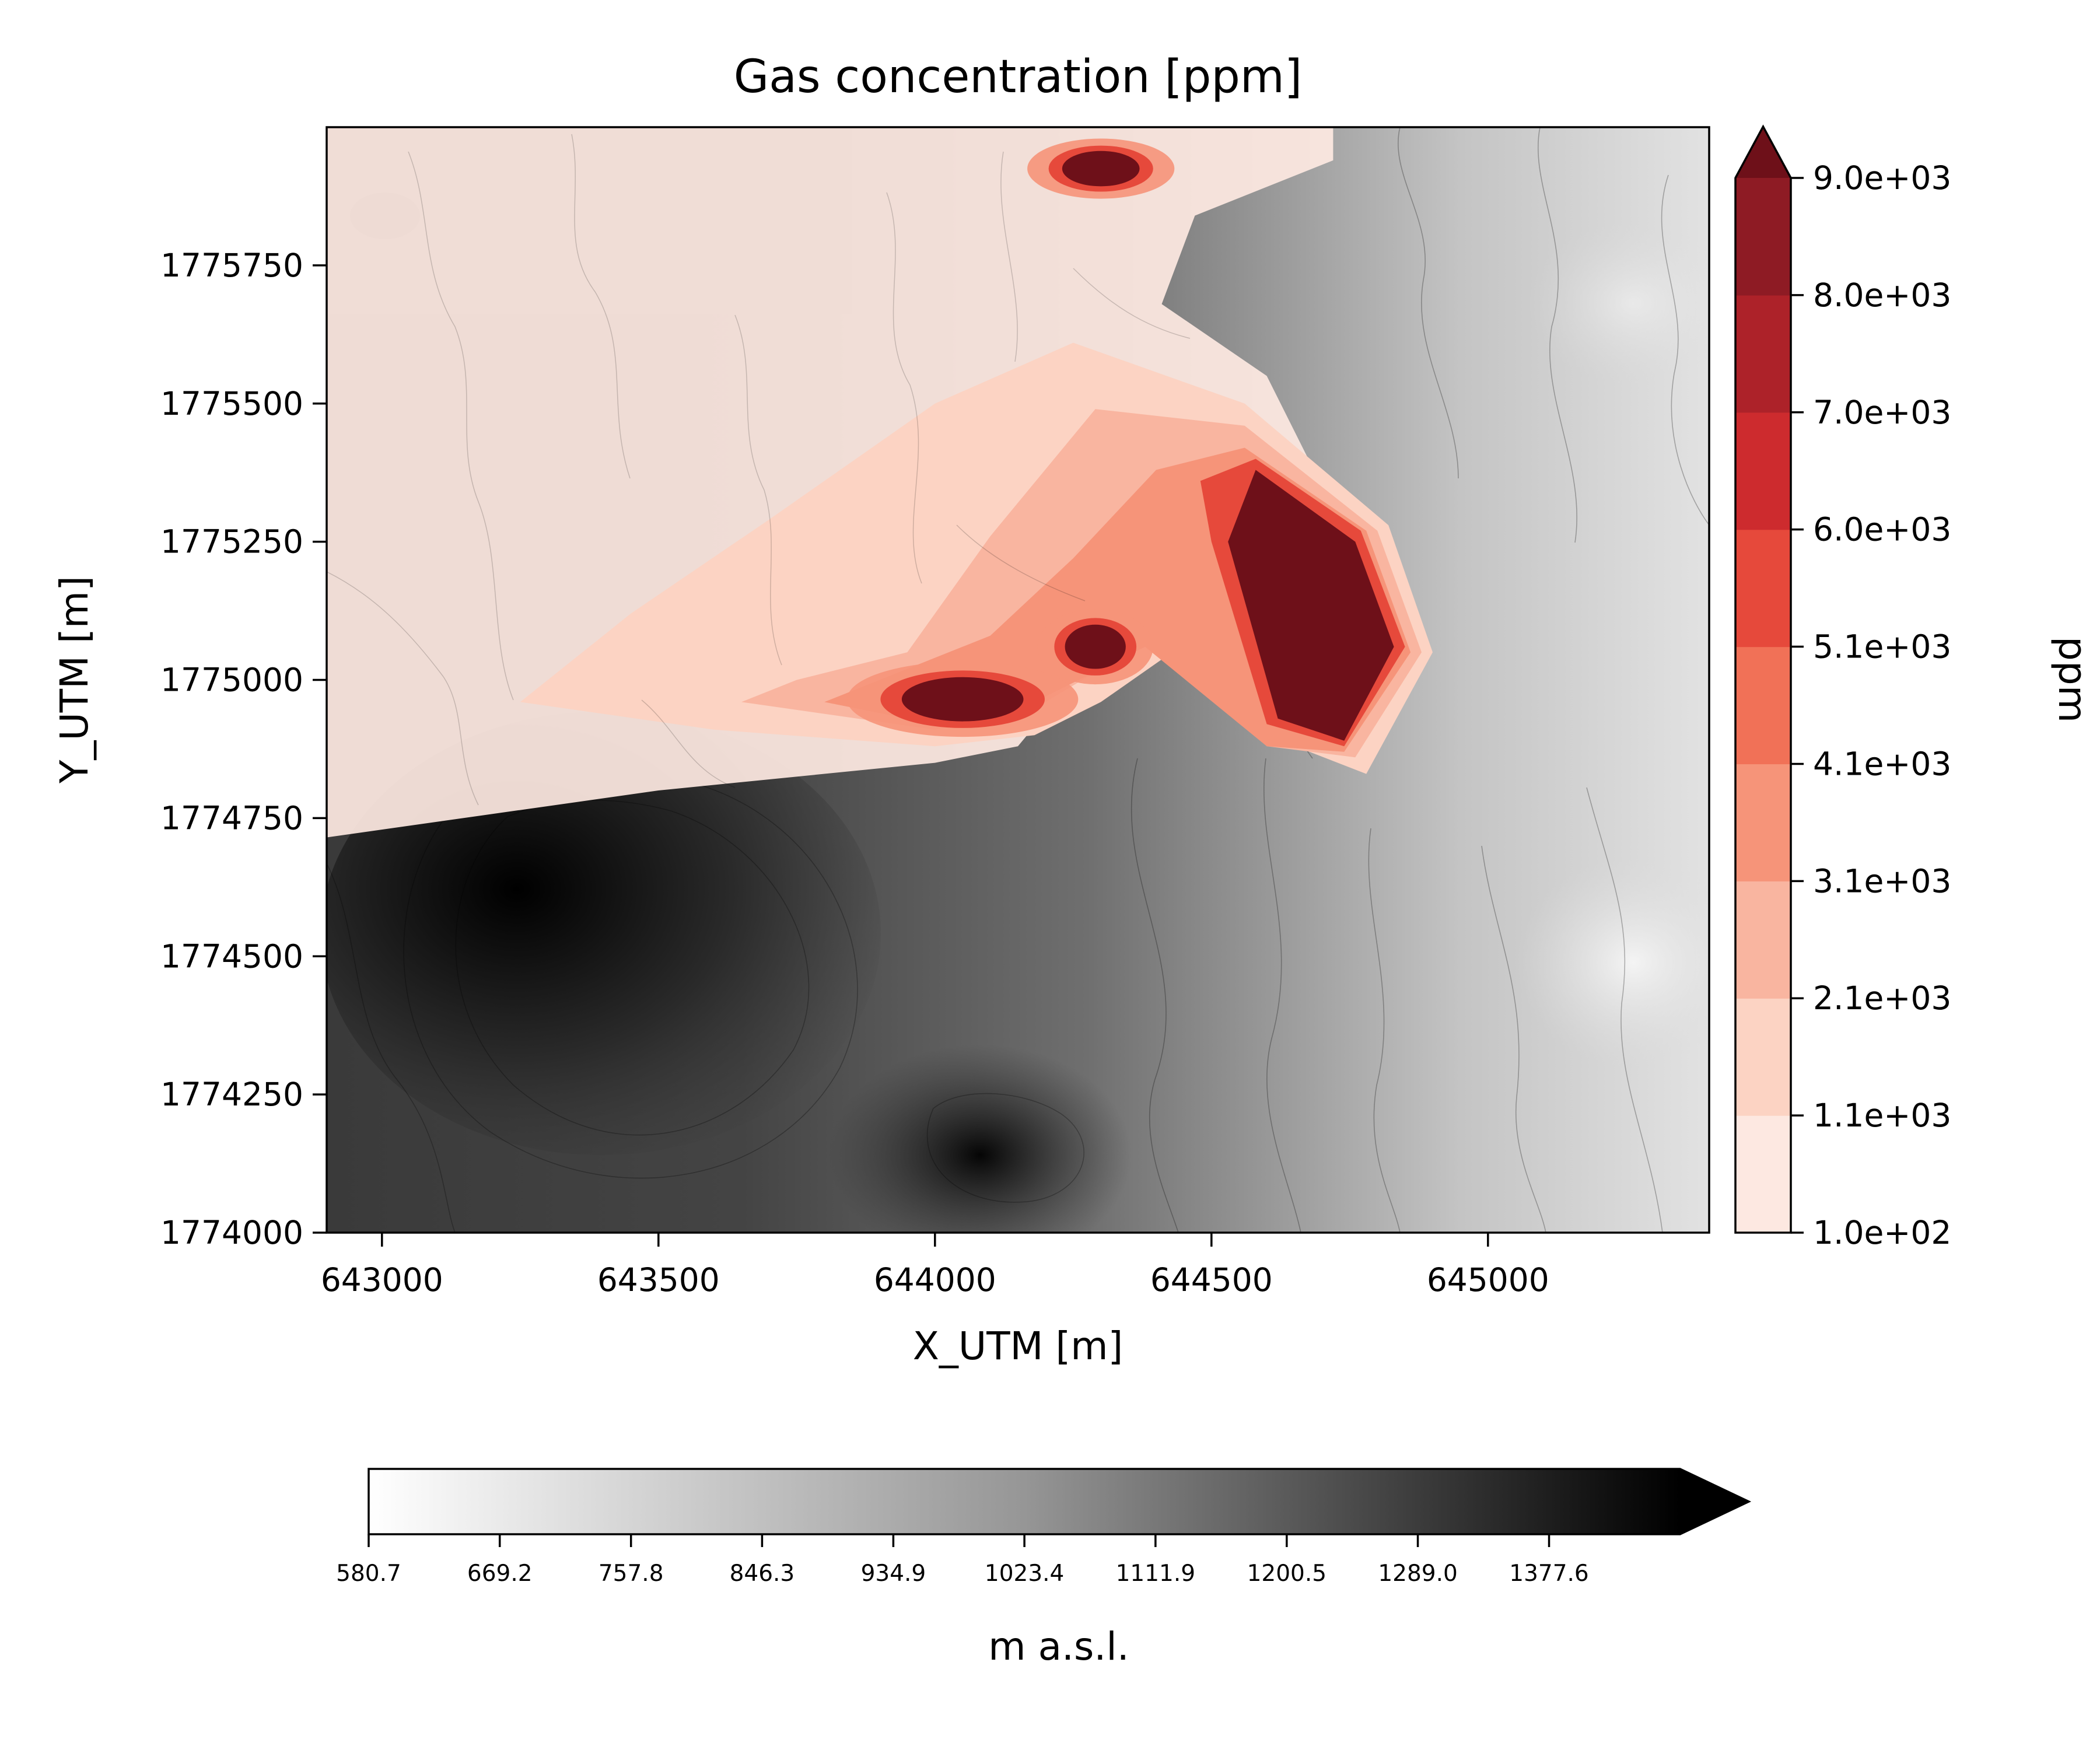 This screenshot has height=1753, width=2100. I want to click on concentration-colorbar-tick-label: 4.1e+03, so click(1882, 763).